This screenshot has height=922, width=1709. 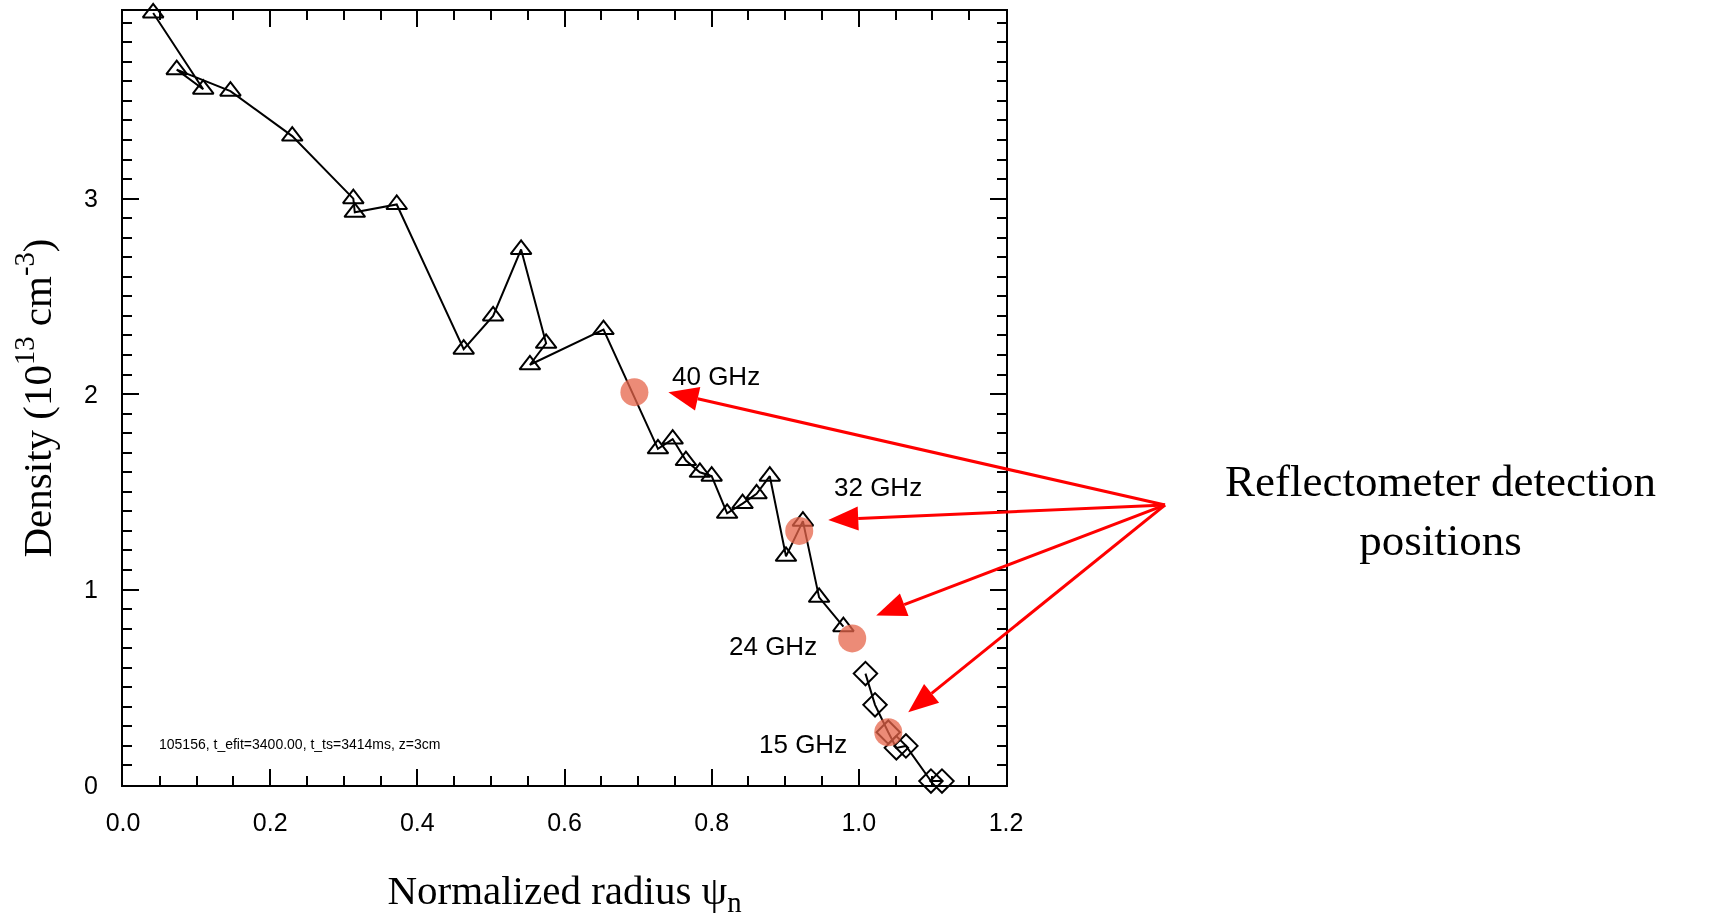 I want to click on x-tick-label: 0.4, so click(x=417, y=822).